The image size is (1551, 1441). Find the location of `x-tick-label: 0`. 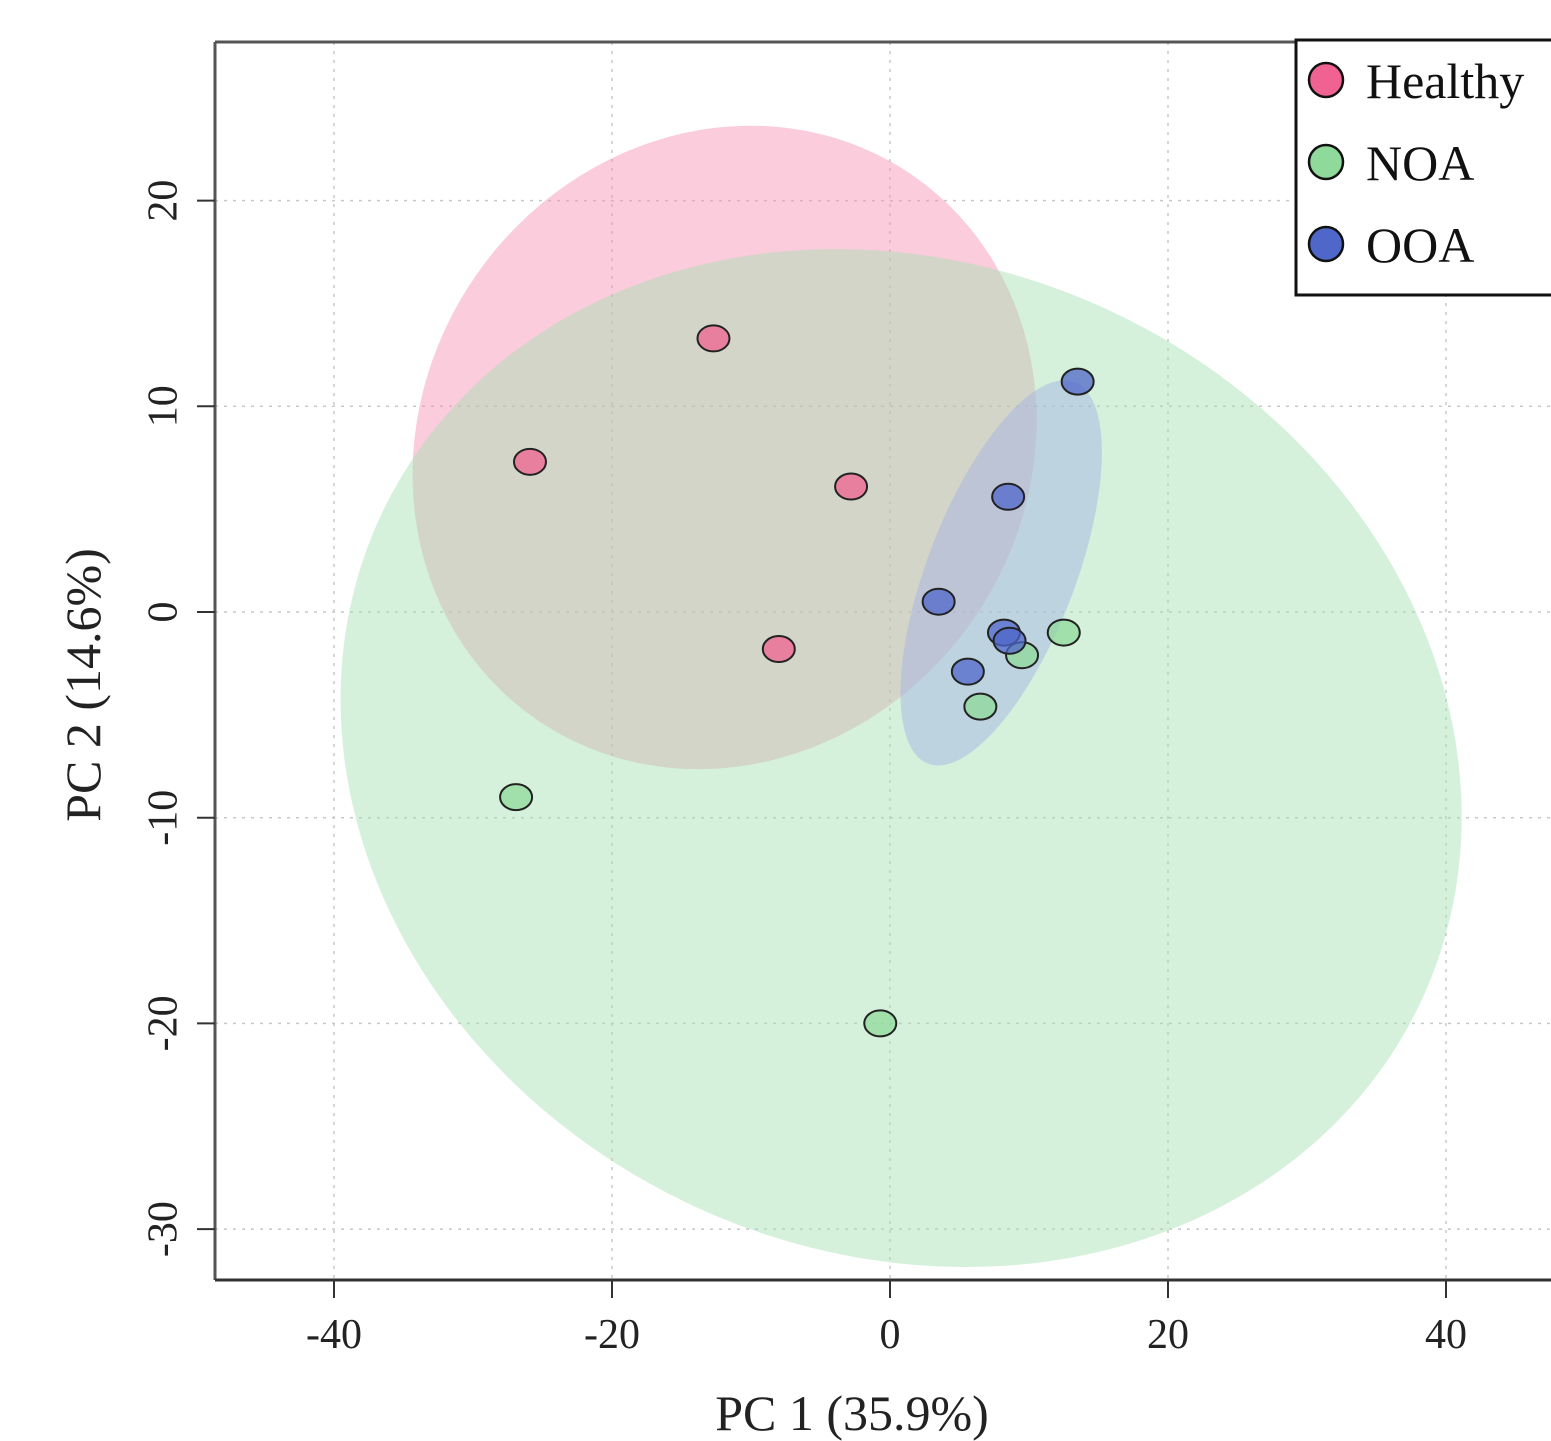

x-tick-label: 0 is located at coordinates (890, 1335).